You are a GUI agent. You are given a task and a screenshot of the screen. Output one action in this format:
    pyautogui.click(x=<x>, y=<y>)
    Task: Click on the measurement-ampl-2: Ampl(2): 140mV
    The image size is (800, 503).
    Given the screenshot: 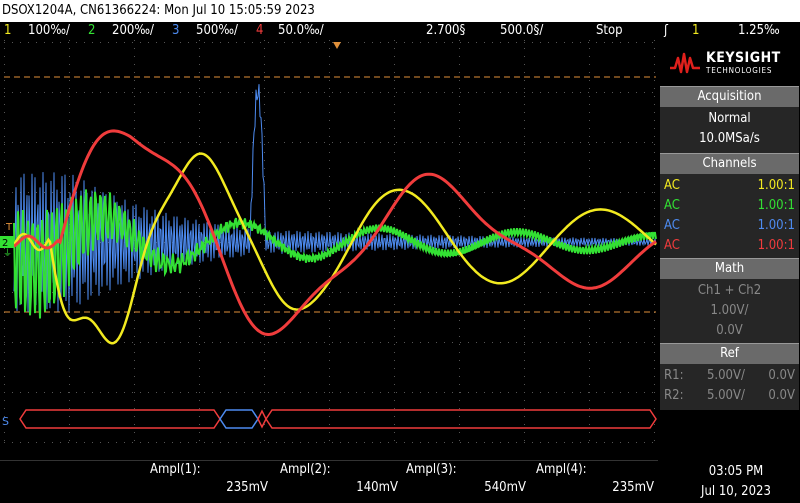 What is the action you would take?
    pyautogui.click(x=339, y=478)
    